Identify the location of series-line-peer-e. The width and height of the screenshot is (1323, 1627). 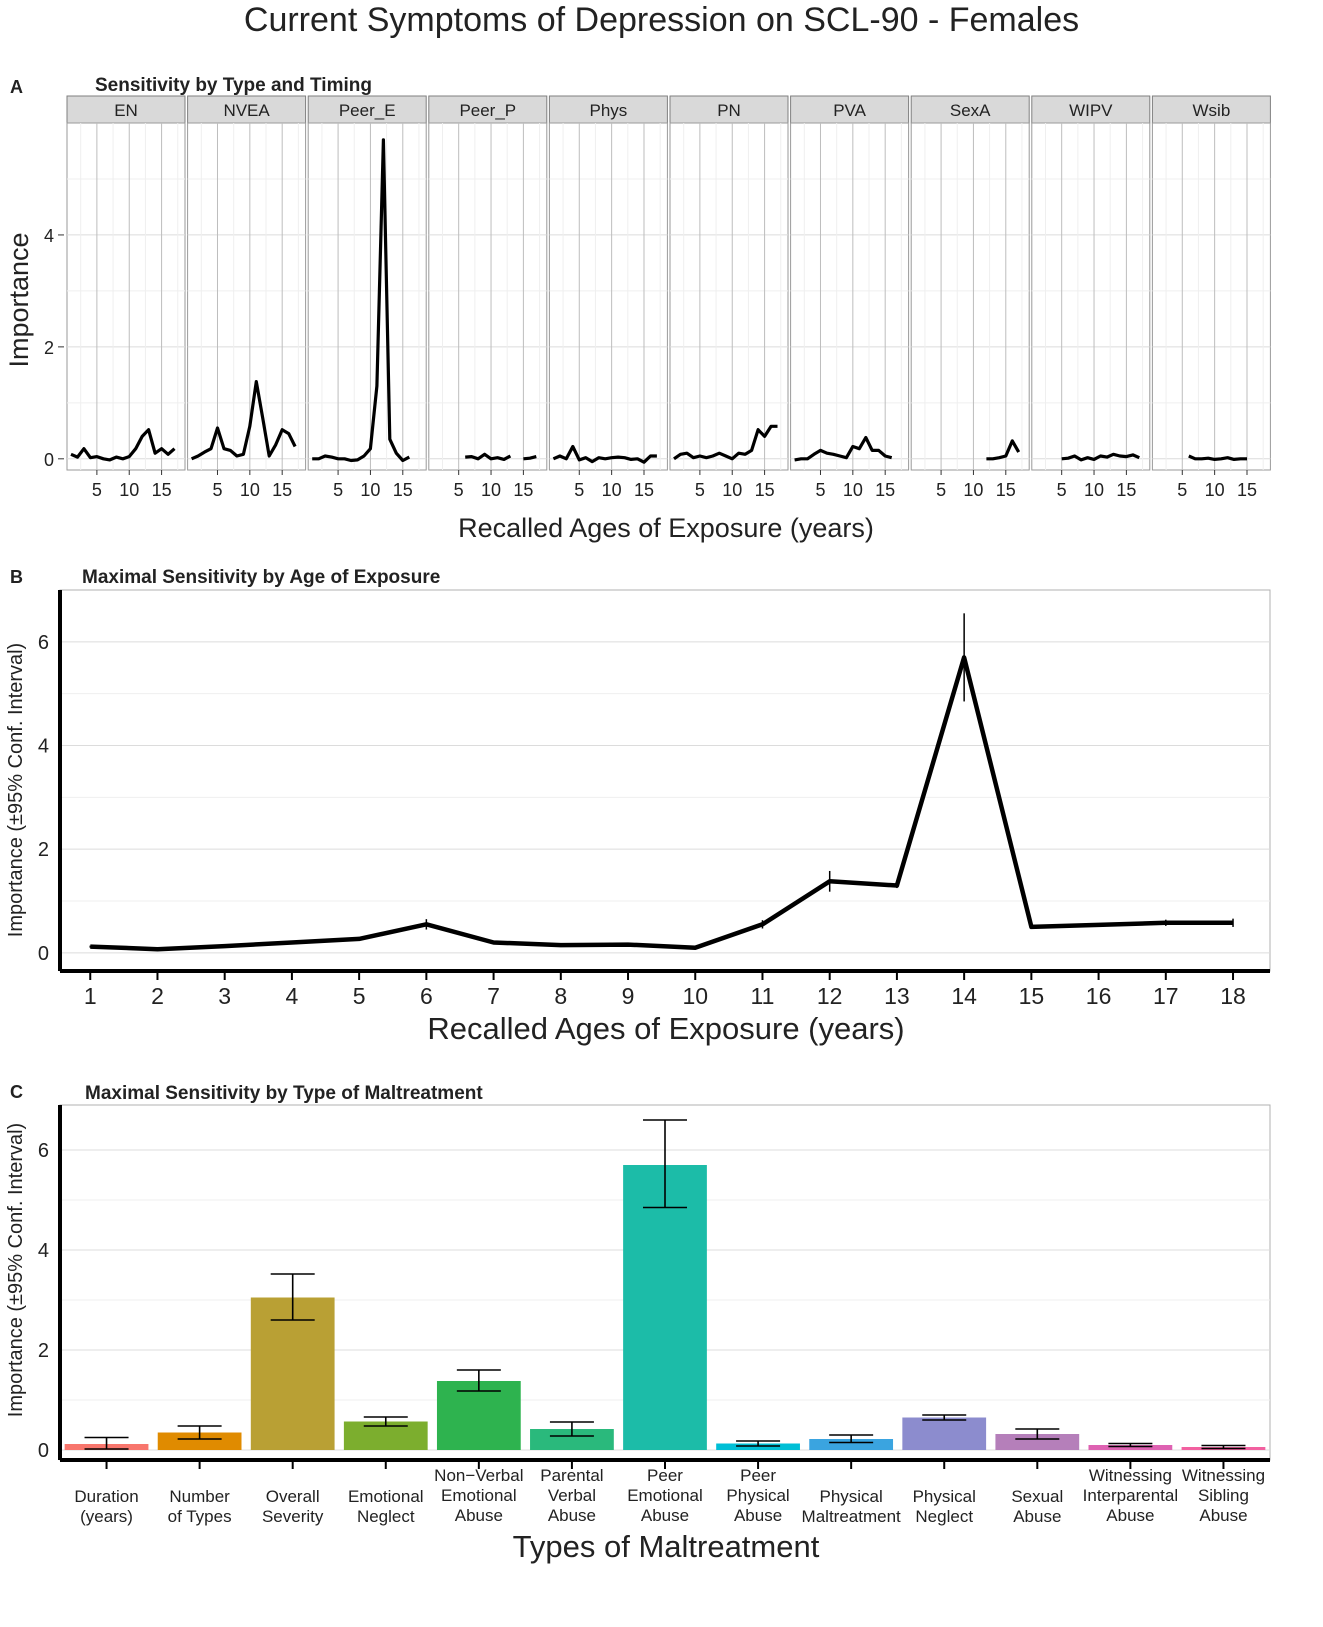
(361, 300).